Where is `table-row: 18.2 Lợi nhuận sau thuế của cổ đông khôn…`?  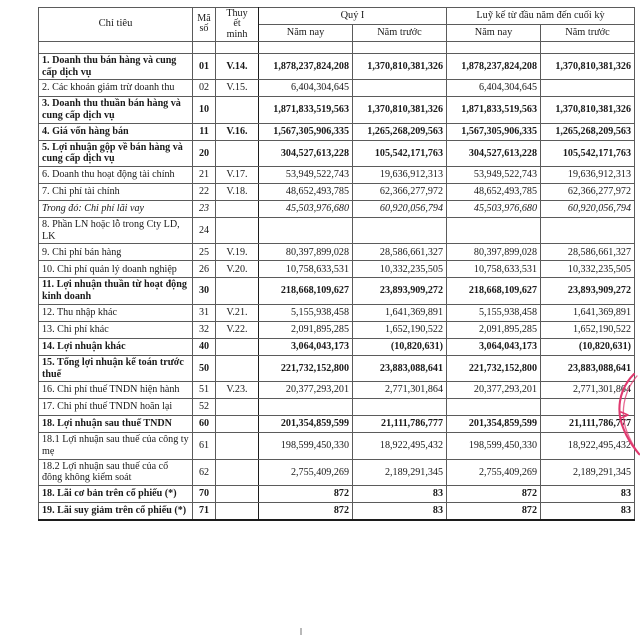 table-row: 18.2 Lợi nhuận sau thuế của cổ đông khôn… is located at coordinates (337, 472).